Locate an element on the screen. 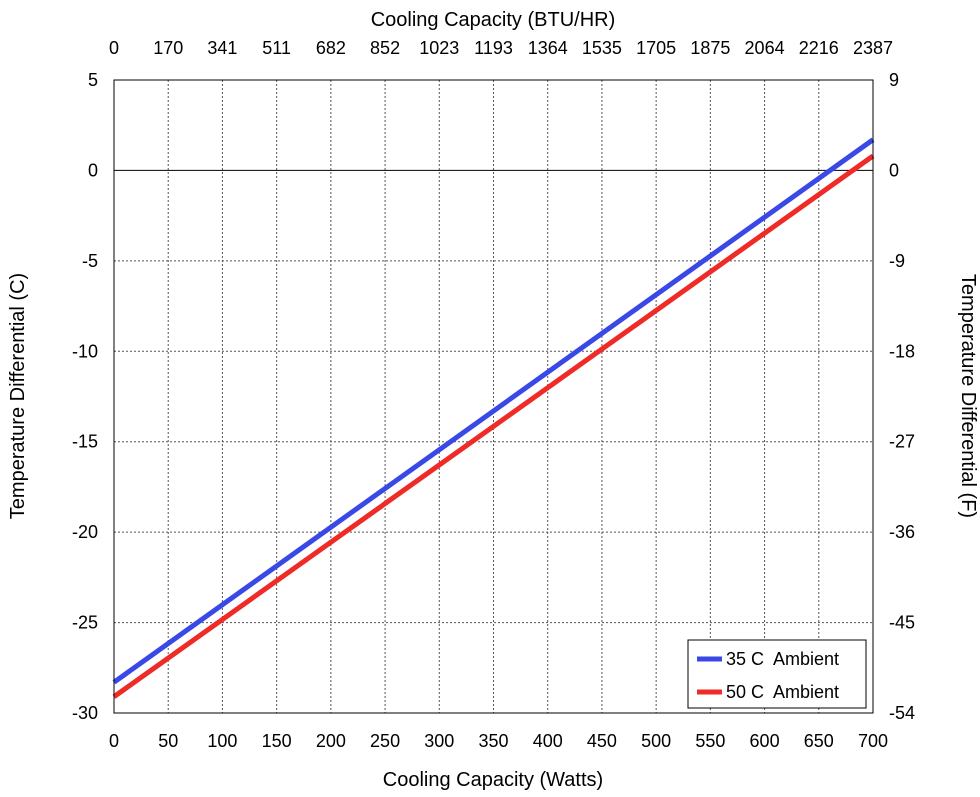 This screenshot has width=980, height=797. y-right-tick-label: -9 is located at coordinates (897, 261).